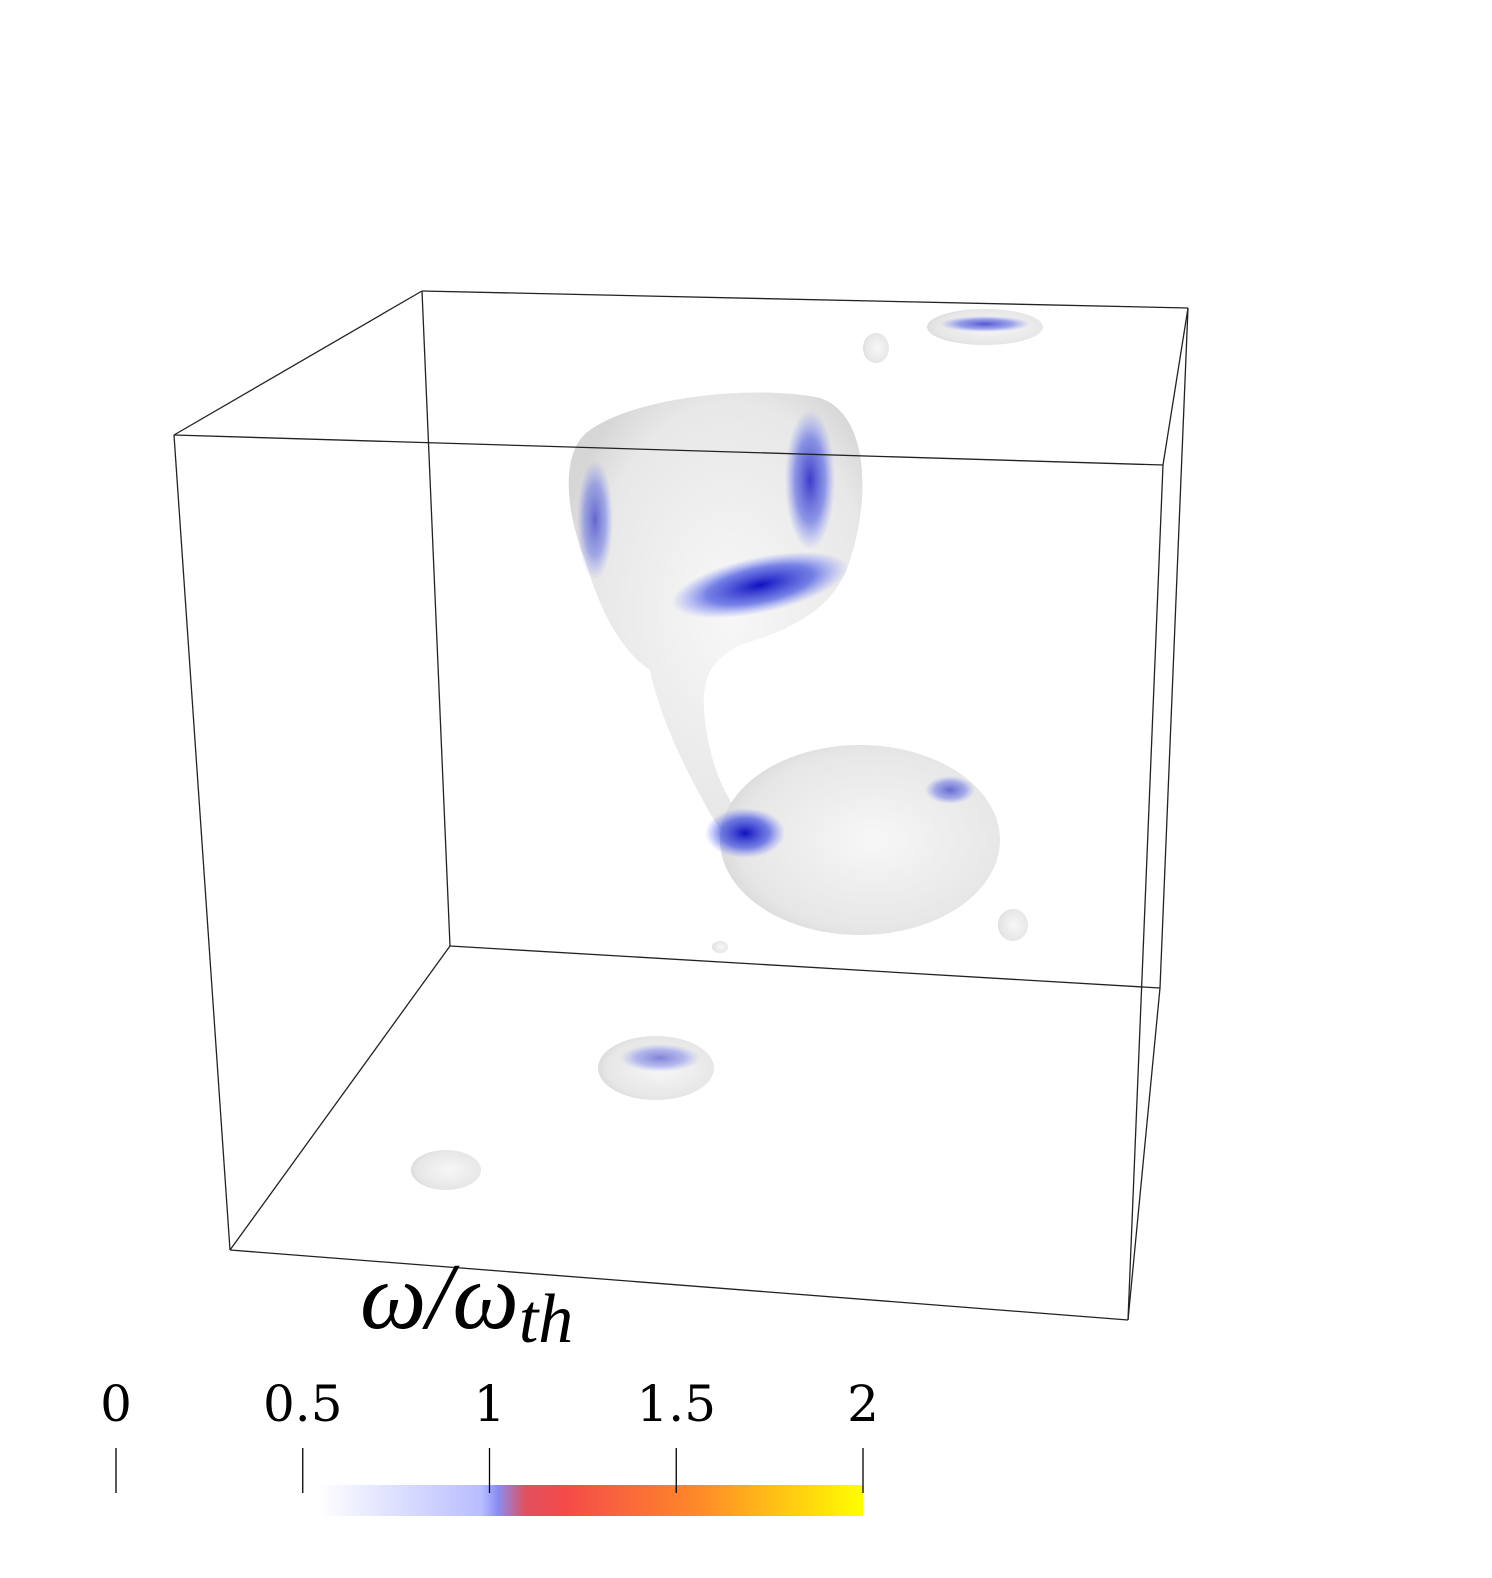 The height and width of the screenshot is (1578, 1492). Describe the element at coordinates (590, 1500) in the screenshot. I see `colorbar` at that location.